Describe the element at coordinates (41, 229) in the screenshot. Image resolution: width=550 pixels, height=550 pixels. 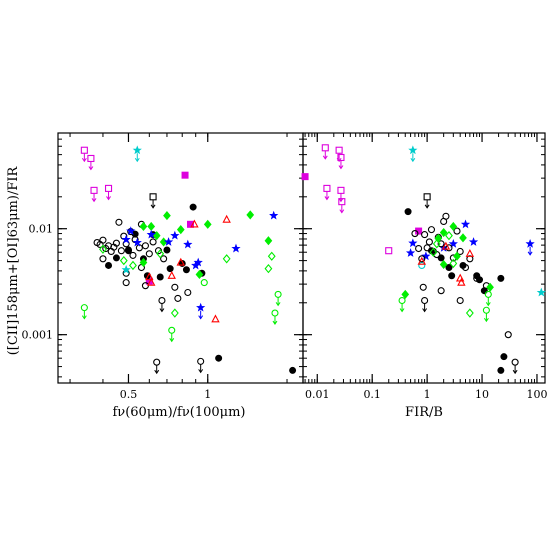
I see `y-tick-label: 0.01` at that location.